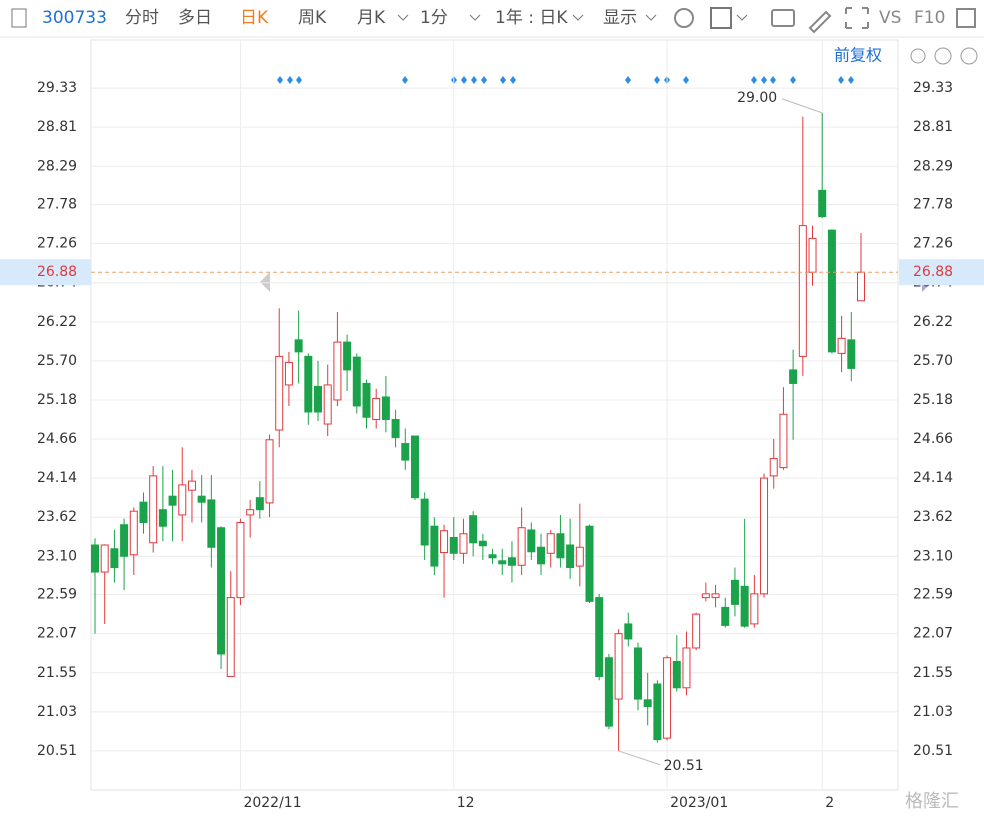 This screenshot has width=984, height=825. I want to click on range-select: 1年 : 日K, so click(531, 18).